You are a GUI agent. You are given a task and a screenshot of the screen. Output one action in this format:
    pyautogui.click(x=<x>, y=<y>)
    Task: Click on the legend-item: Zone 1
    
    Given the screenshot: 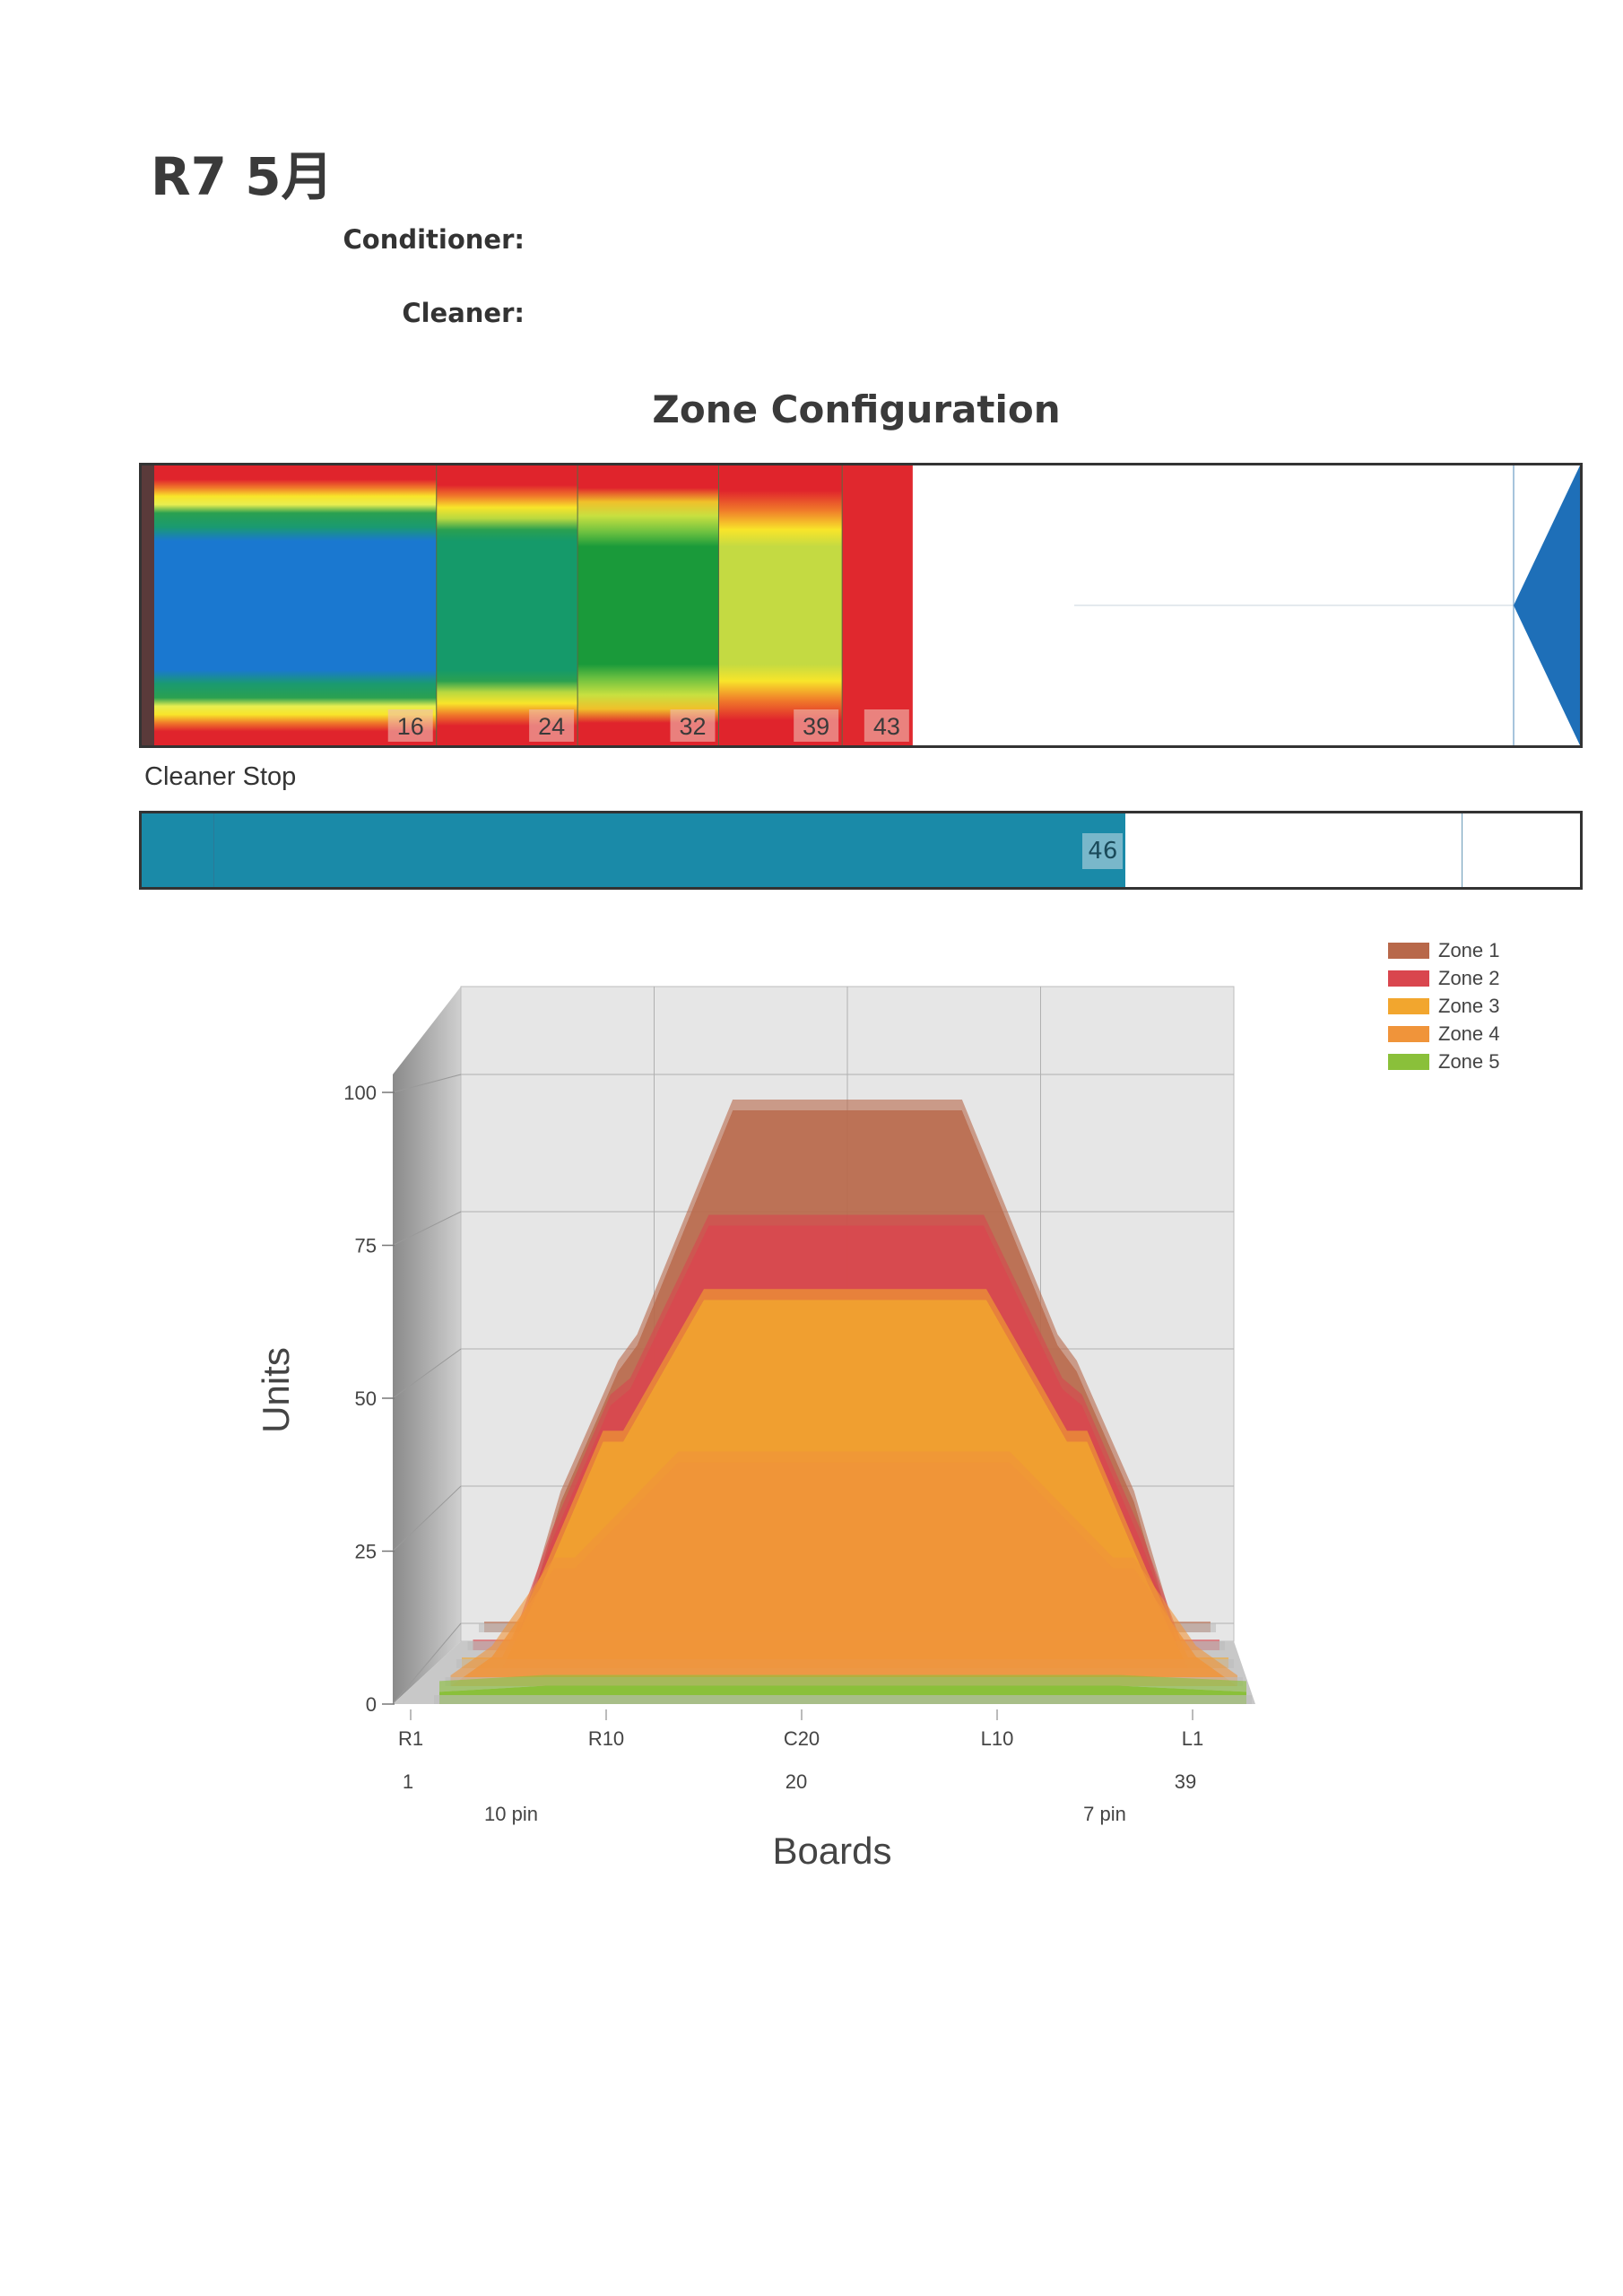 What is the action you would take?
    pyautogui.click(x=1444, y=950)
    